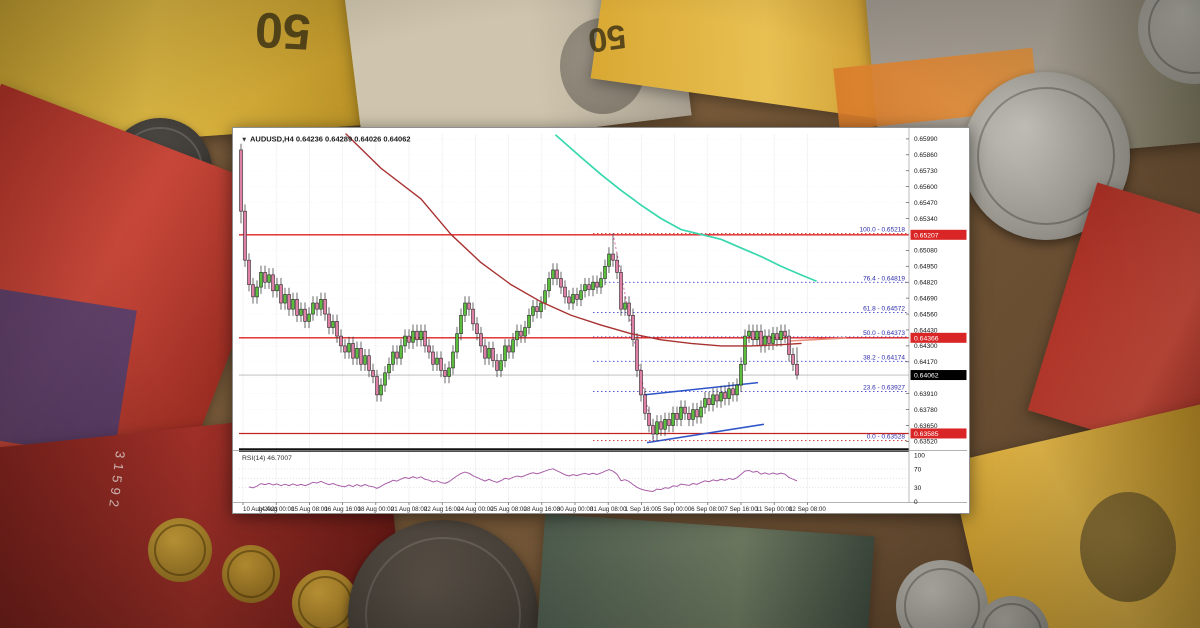 The width and height of the screenshot is (1200, 628). Describe the element at coordinates (633, 337) in the screenshot. I see `fib-anchor-line` at that location.